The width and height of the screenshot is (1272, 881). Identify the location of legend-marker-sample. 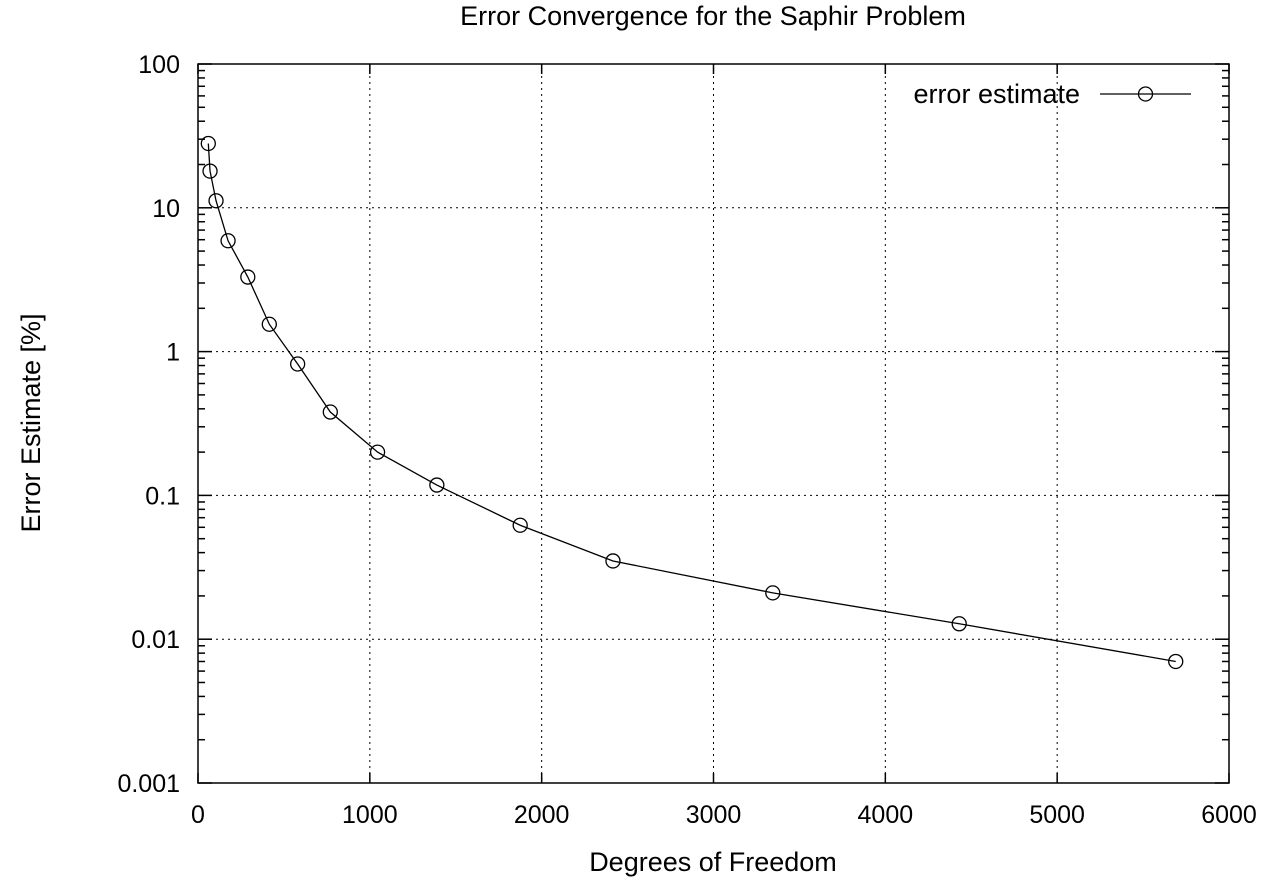
(1145, 94).